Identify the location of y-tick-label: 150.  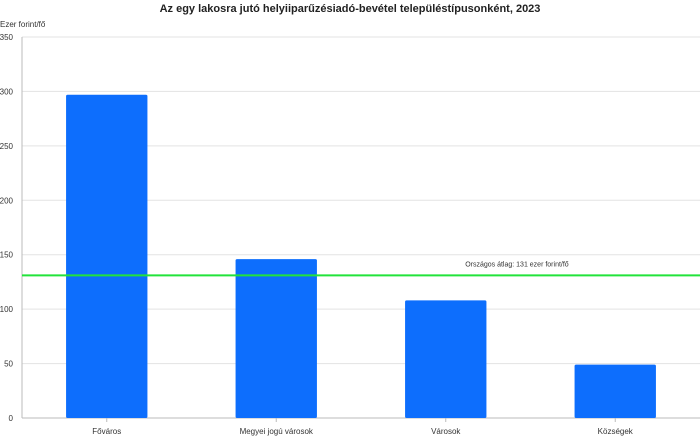
(7, 255).